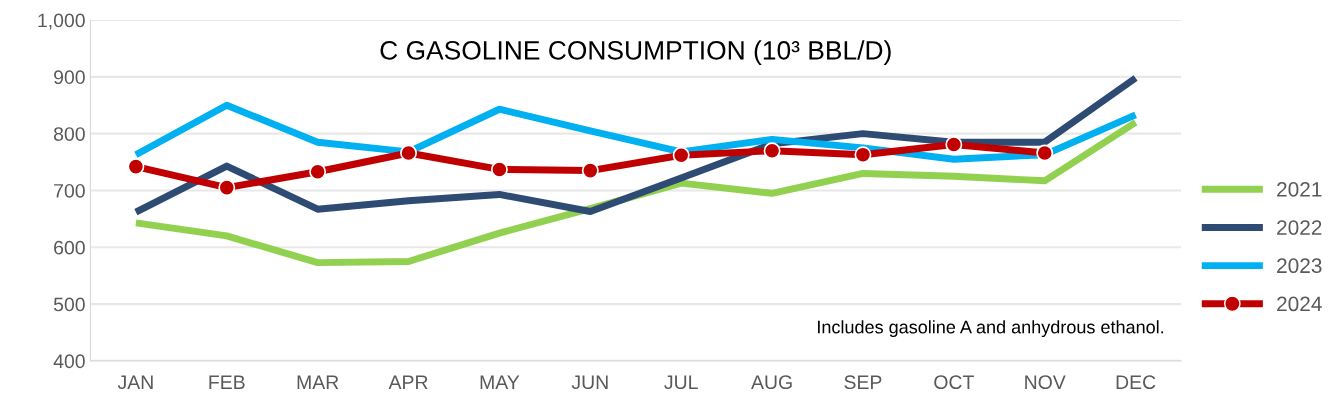  What do you see at coordinates (1299, 304) in the screenshot?
I see `legend-label: 2024` at bounding box center [1299, 304].